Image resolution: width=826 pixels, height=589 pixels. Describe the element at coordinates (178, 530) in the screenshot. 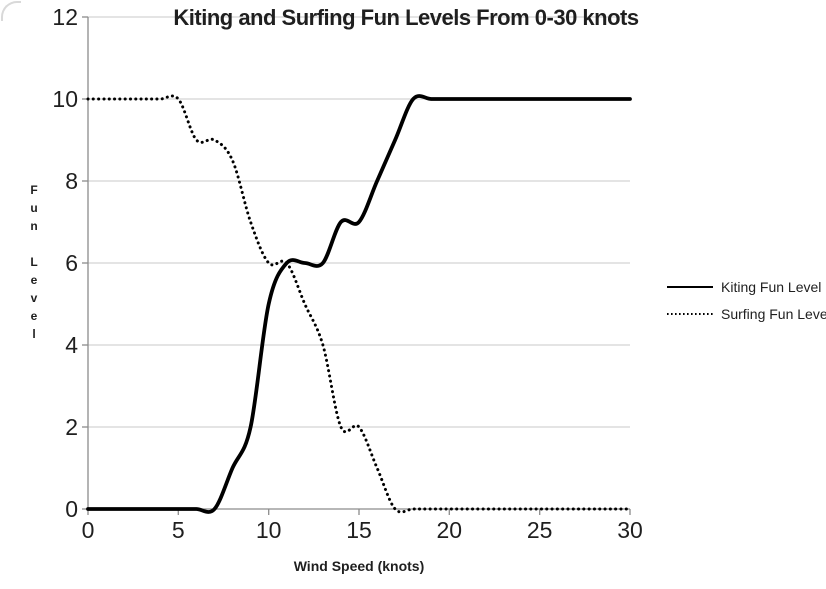

I see `x-tick-label: 5` at that location.